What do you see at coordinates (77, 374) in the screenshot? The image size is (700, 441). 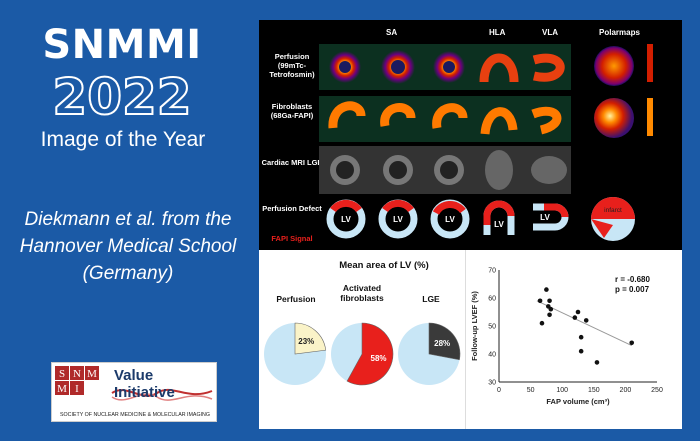 I see `logo-letter: N` at bounding box center [77, 374].